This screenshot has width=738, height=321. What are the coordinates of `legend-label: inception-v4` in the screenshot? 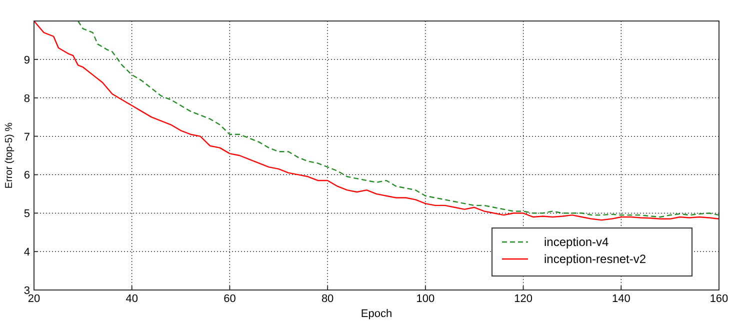 It's located at (577, 242).